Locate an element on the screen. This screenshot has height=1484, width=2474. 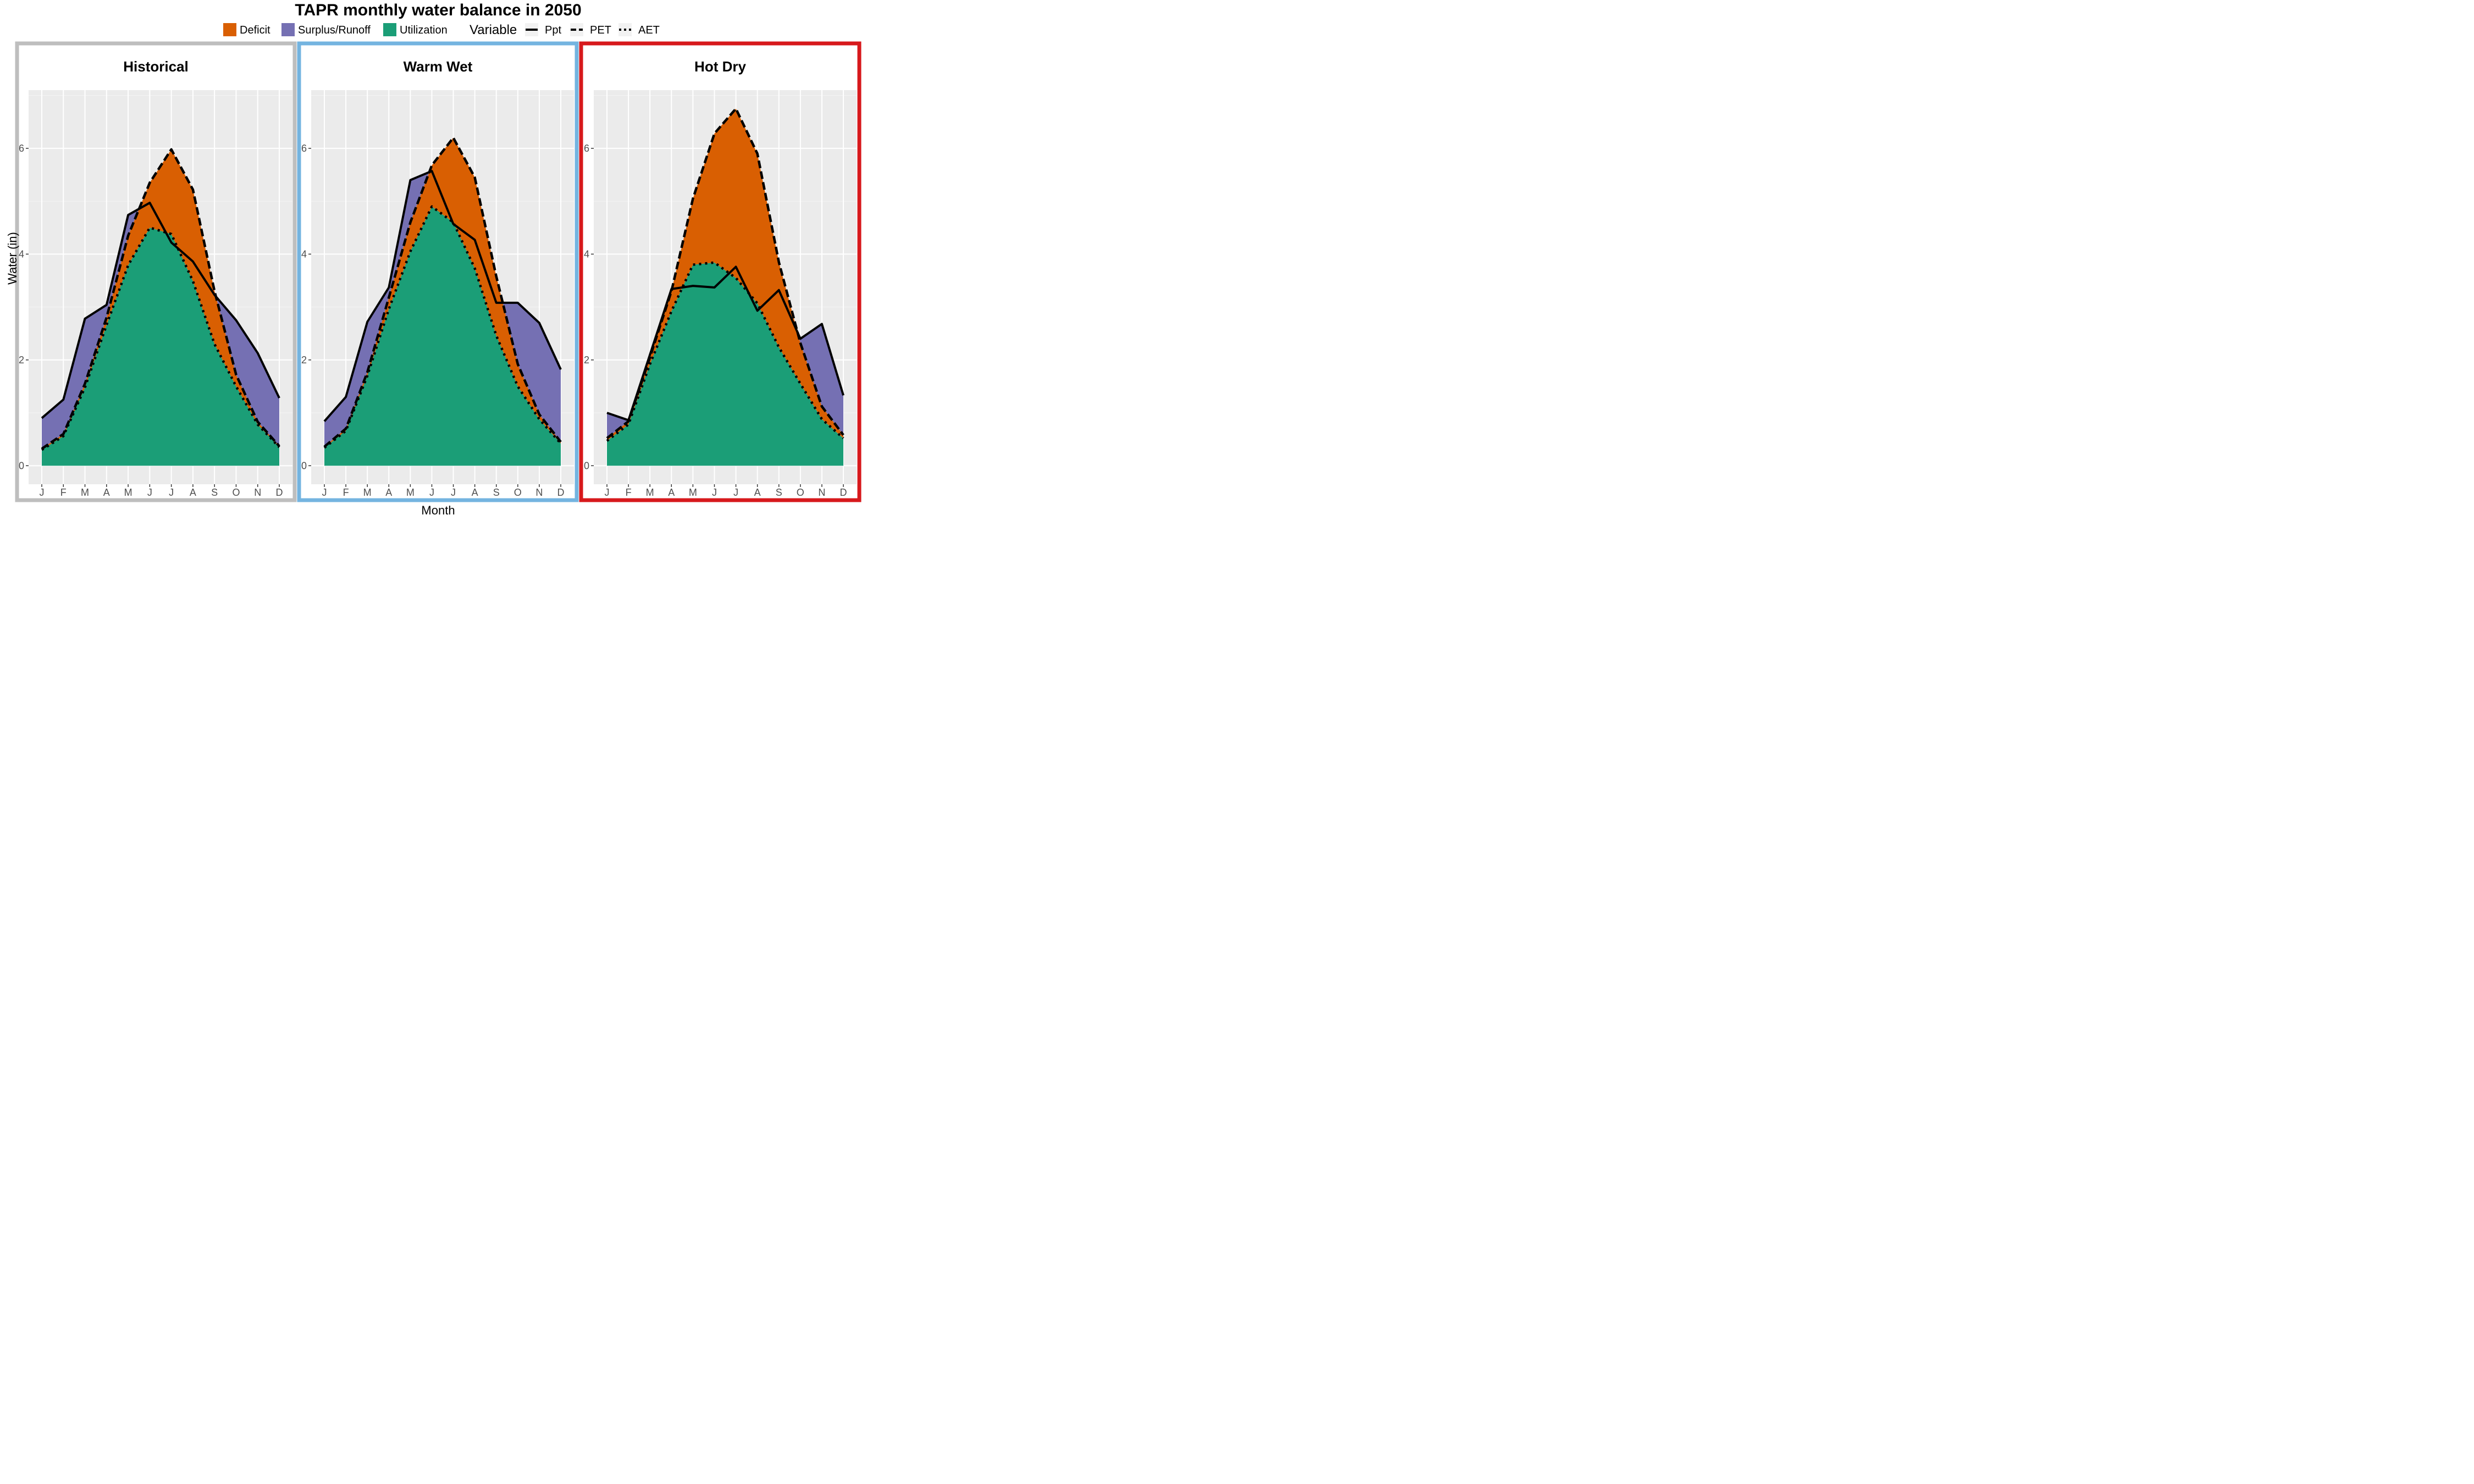
series-line-aet is located at coordinates (725, 351).